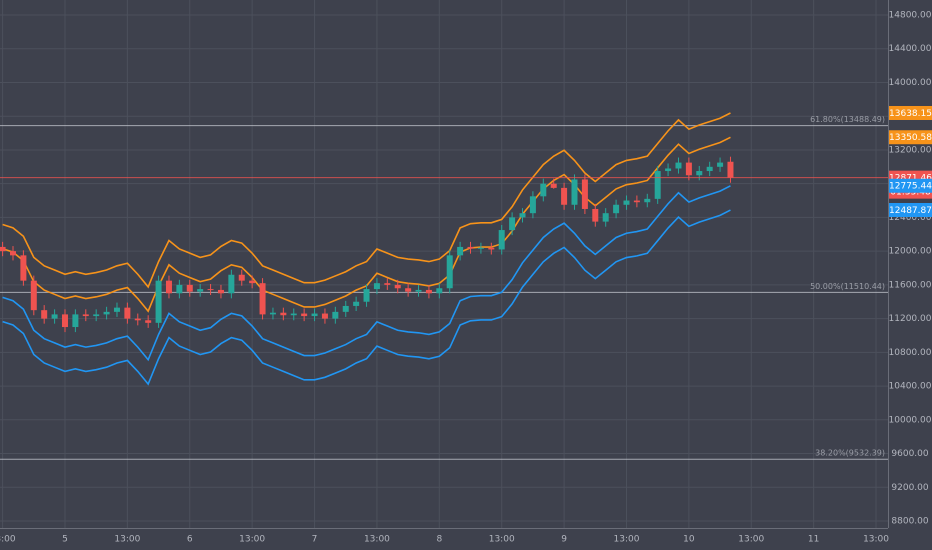  I want to click on price-tag-label: 13350.58, so click(910, 138).